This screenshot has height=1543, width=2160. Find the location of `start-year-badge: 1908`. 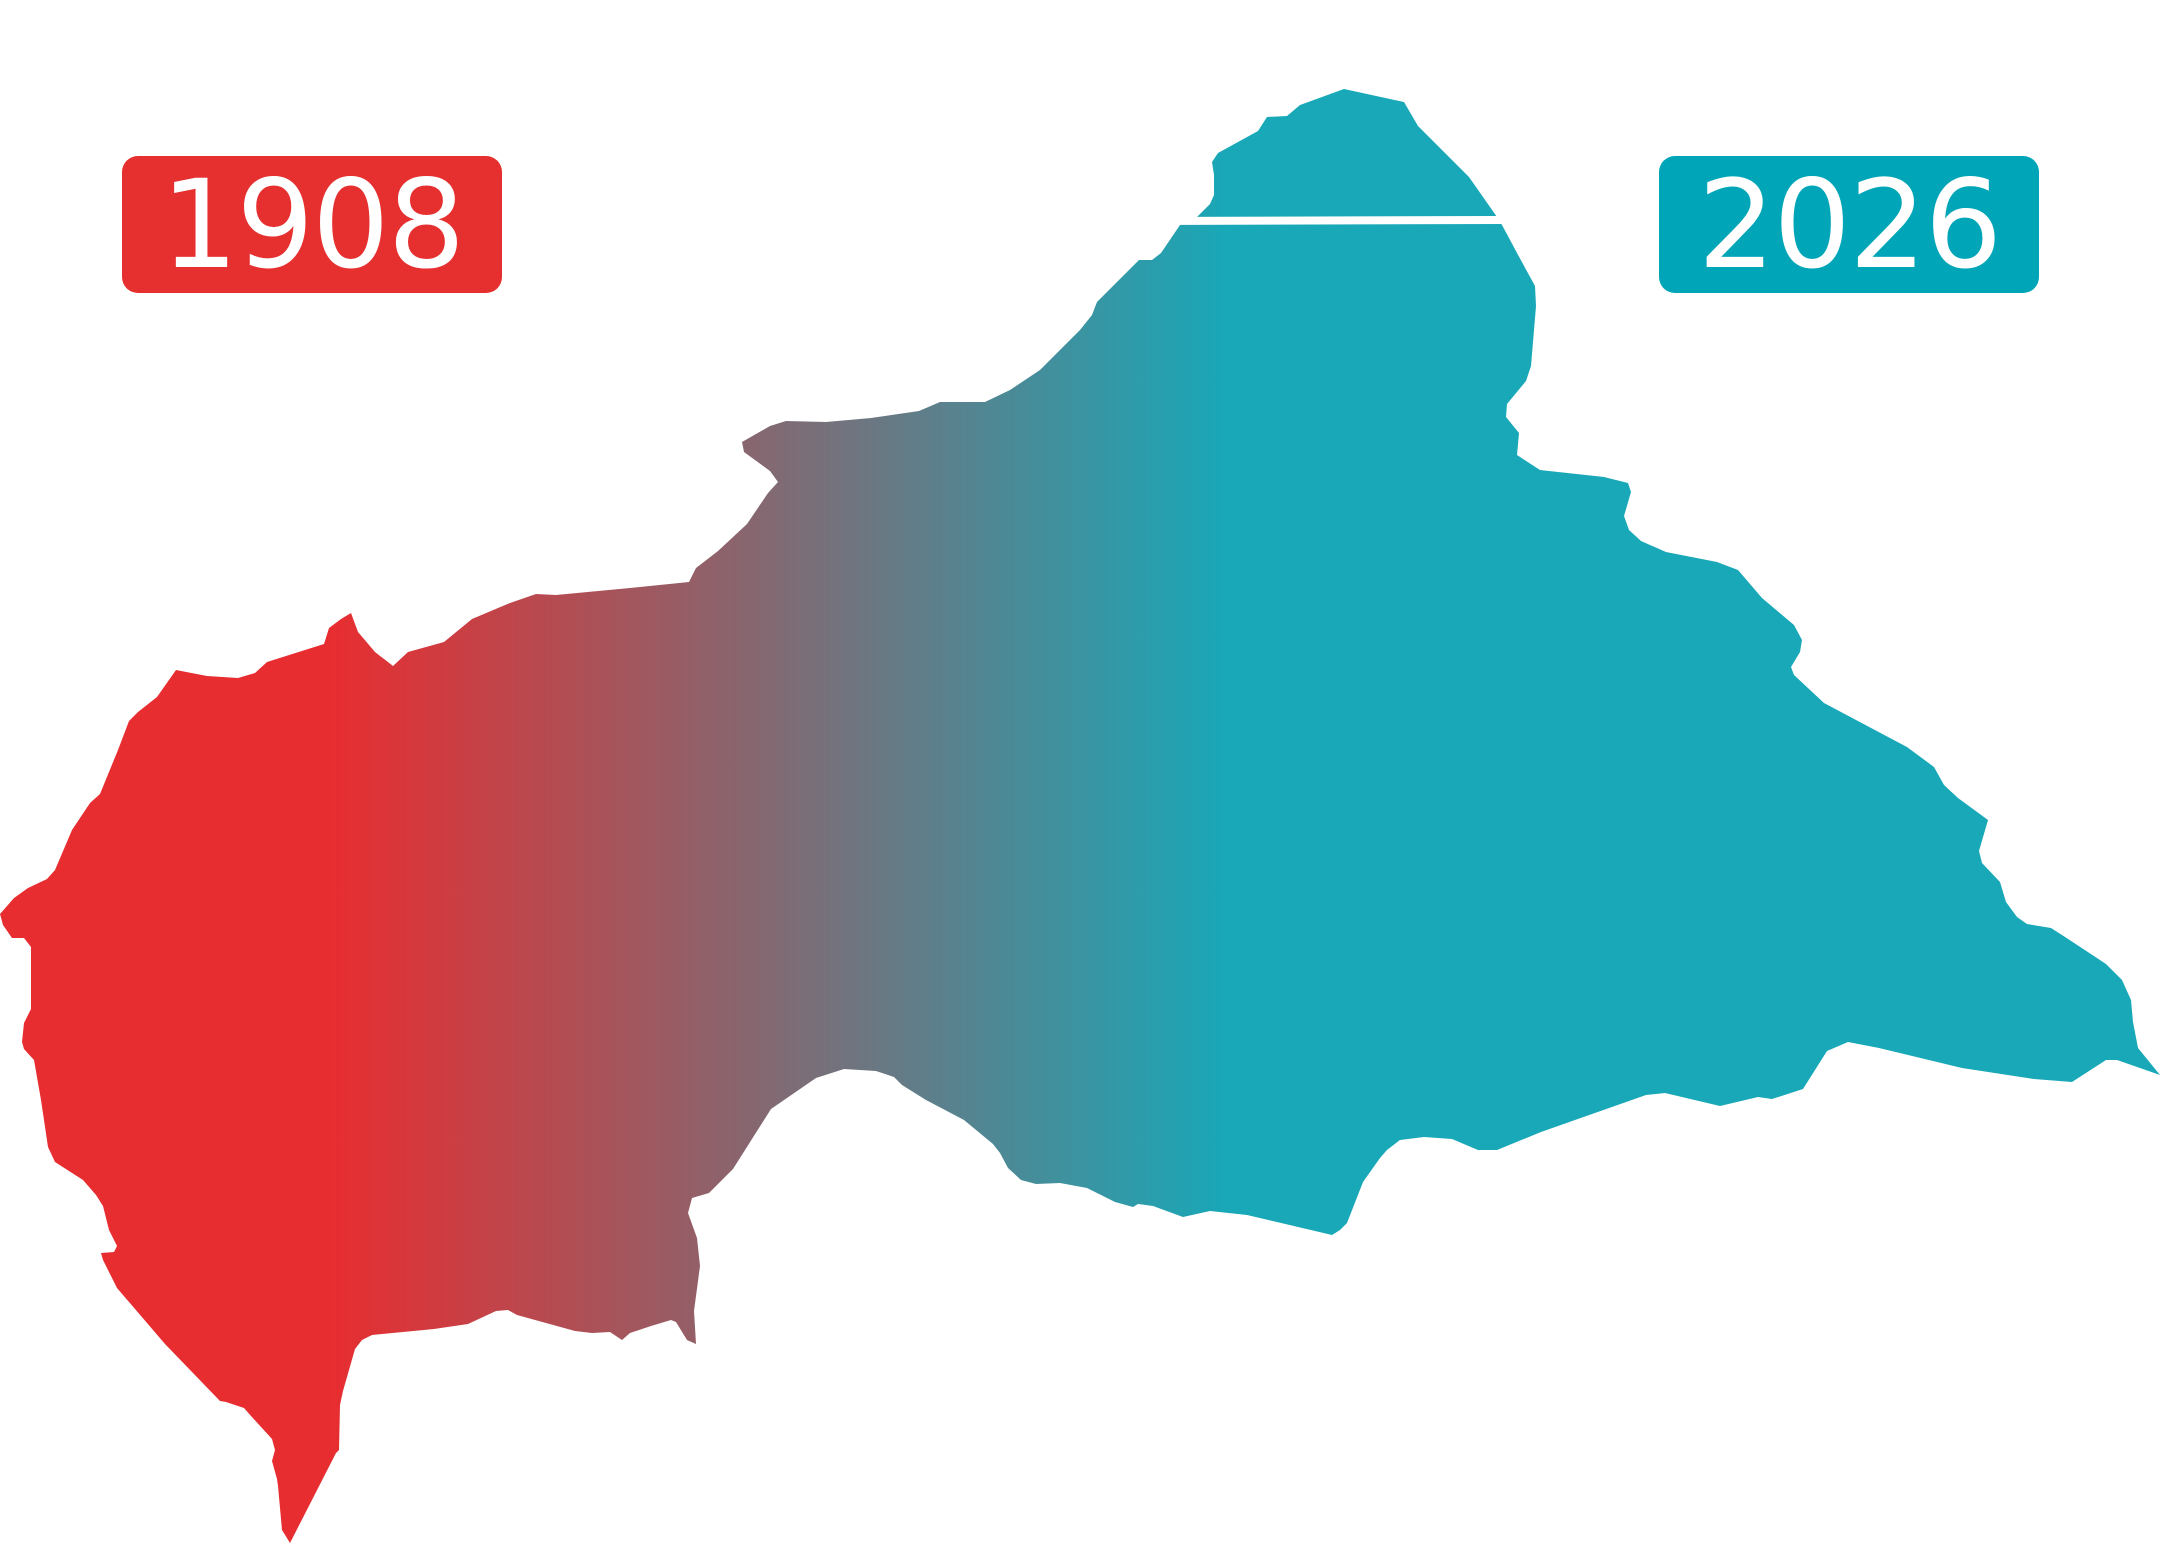

start-year-badge: 1908 is located at coordinates (312, 224).